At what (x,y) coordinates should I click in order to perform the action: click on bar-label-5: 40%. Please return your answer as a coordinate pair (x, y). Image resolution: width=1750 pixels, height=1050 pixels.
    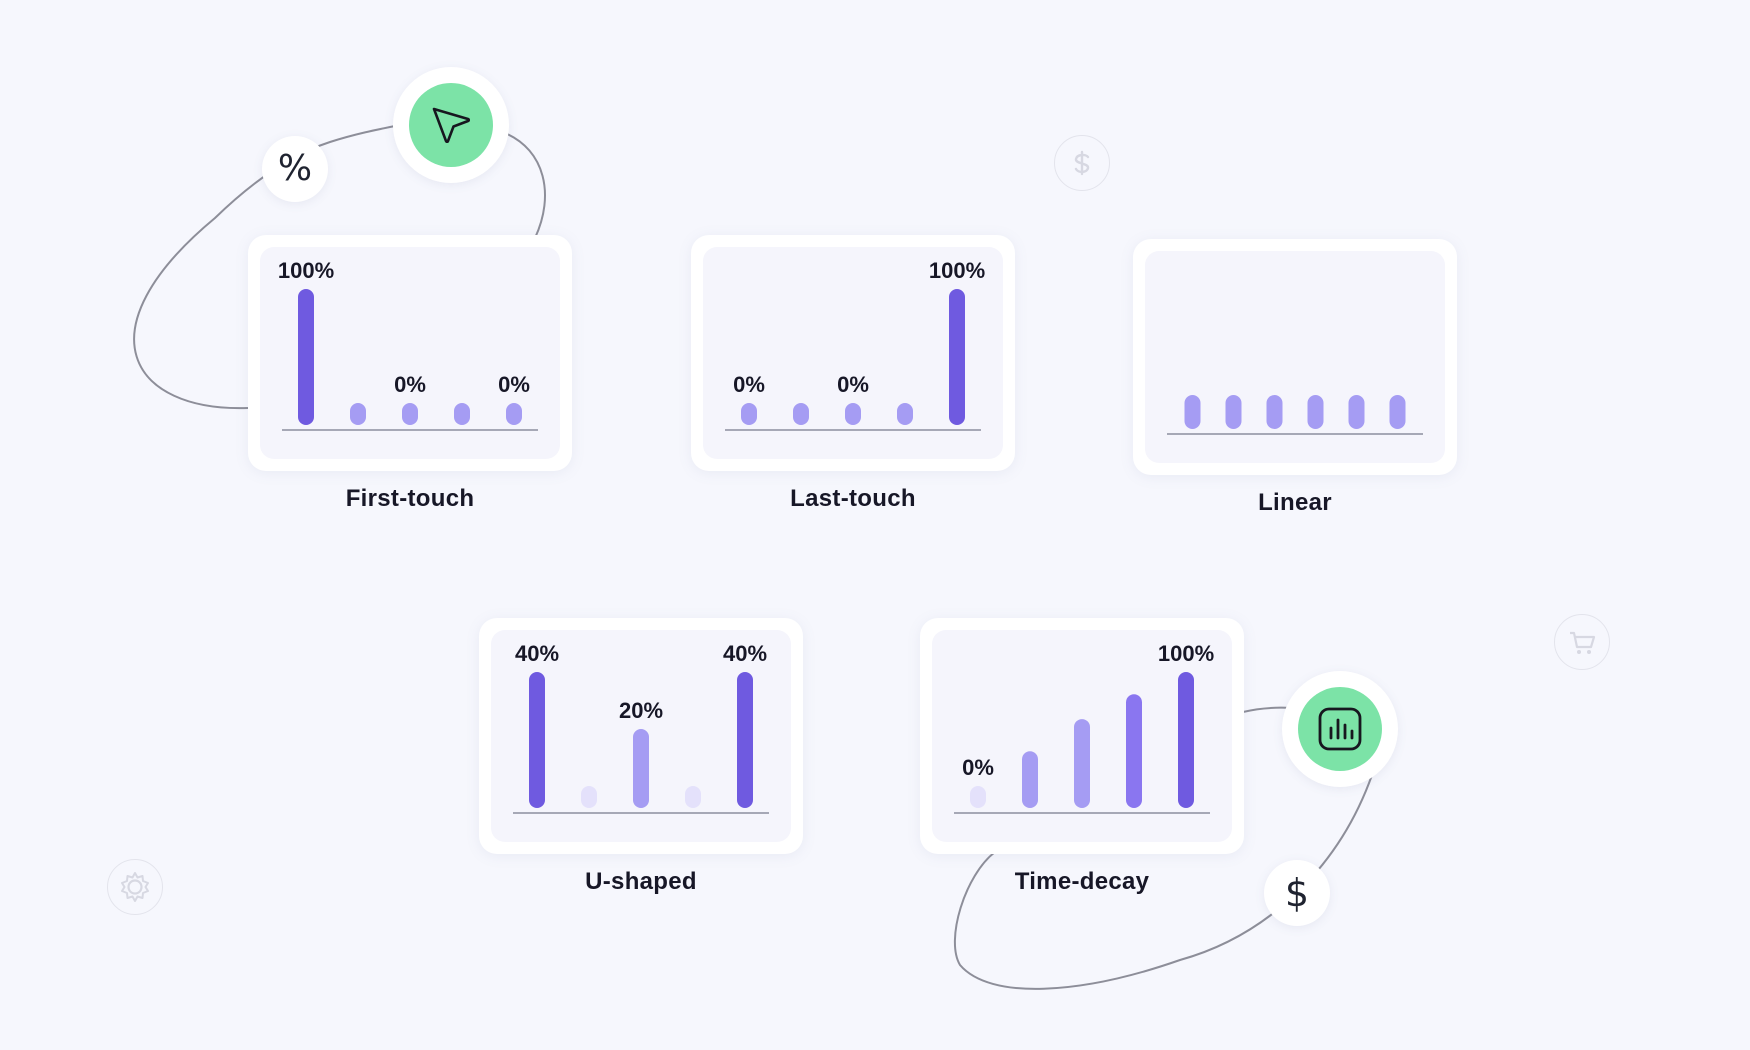
    Looking at the image, I should click on (745, 653).